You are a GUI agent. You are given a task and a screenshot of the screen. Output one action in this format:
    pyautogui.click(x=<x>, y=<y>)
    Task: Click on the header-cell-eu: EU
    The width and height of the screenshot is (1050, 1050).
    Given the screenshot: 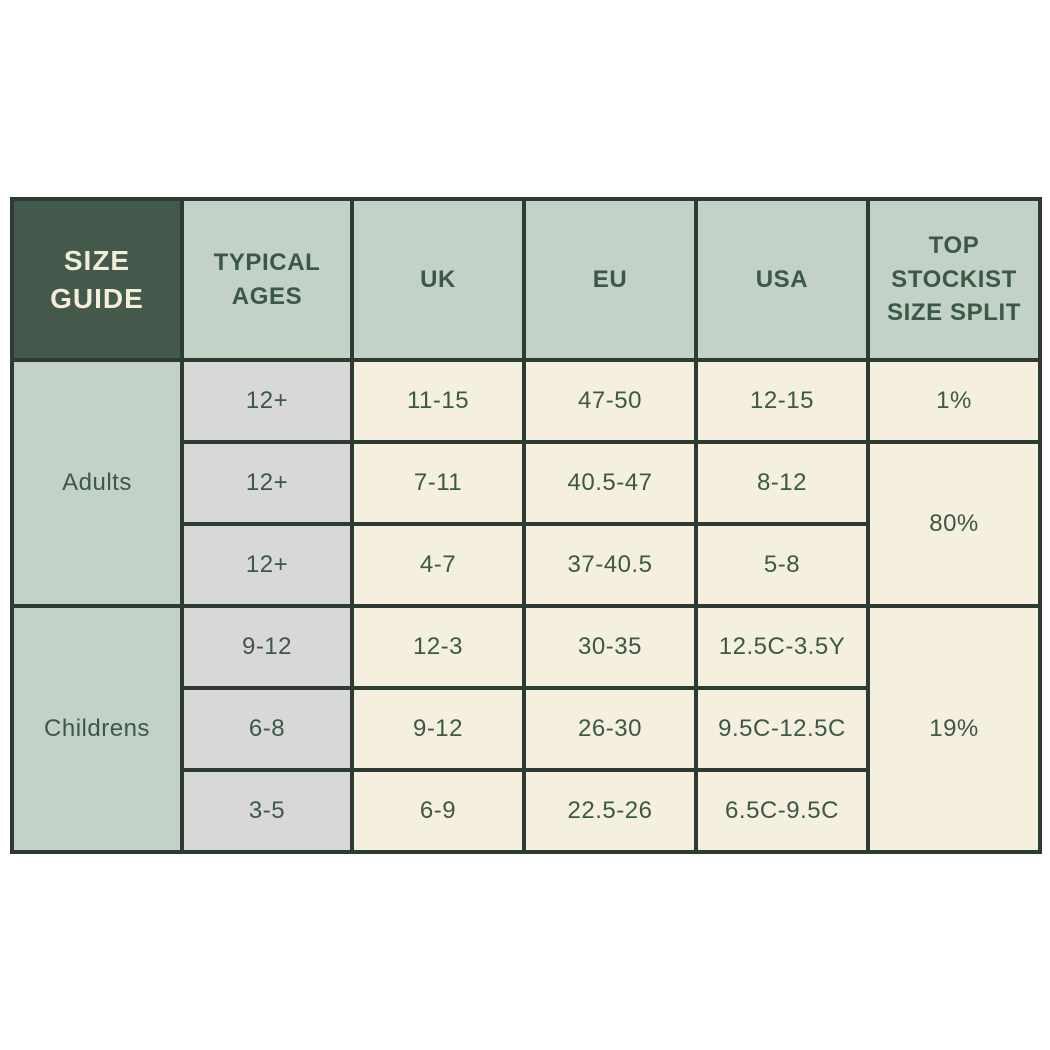 What is the action you would take?
    pyautogui.click(x=610, y=279)
    